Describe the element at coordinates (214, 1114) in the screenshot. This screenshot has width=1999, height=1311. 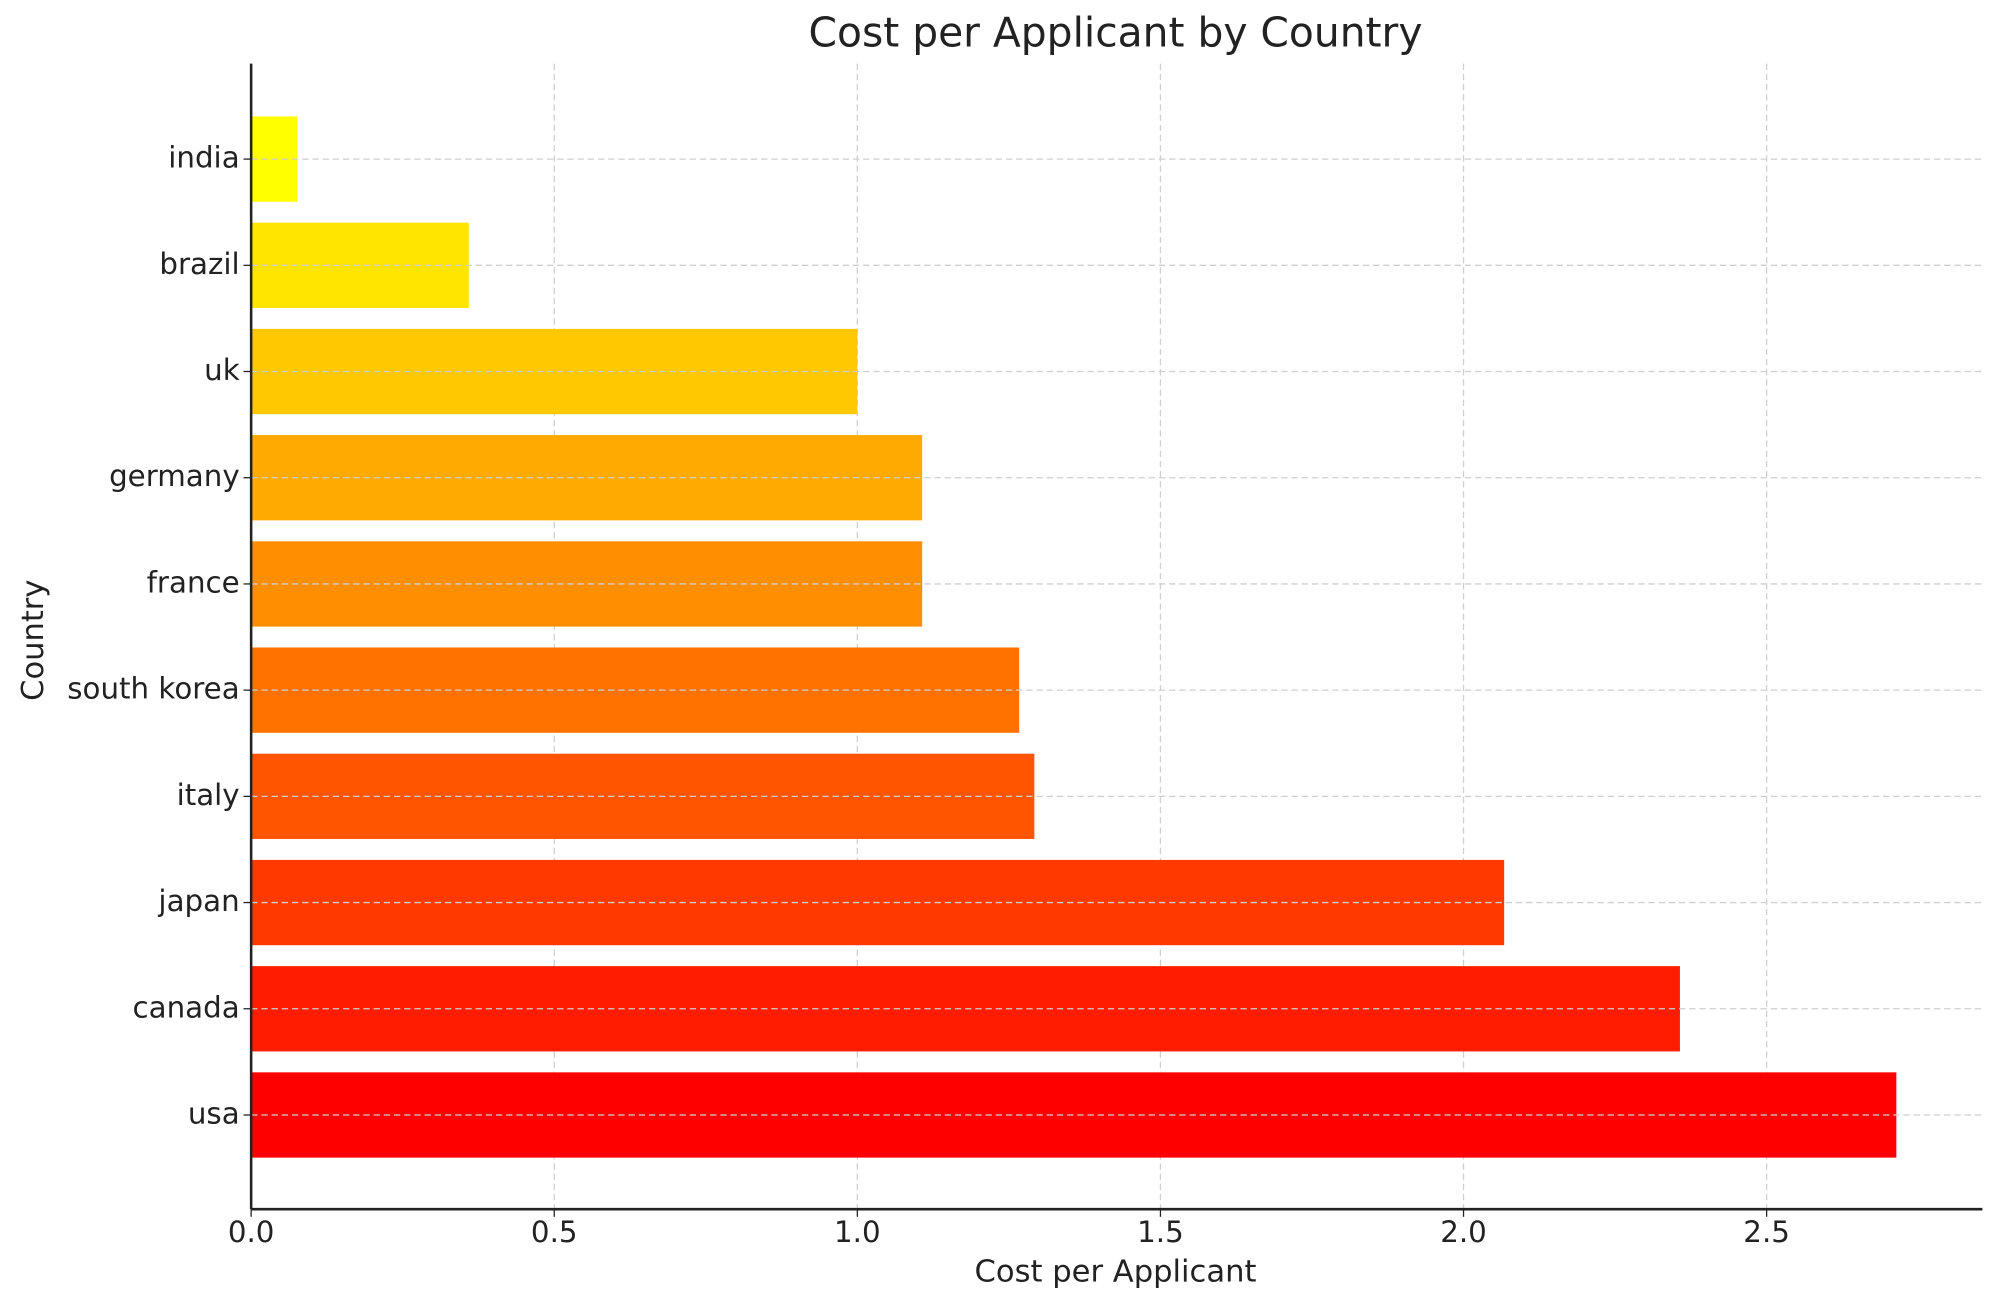
I see `y-tick-label: usa` at that location.